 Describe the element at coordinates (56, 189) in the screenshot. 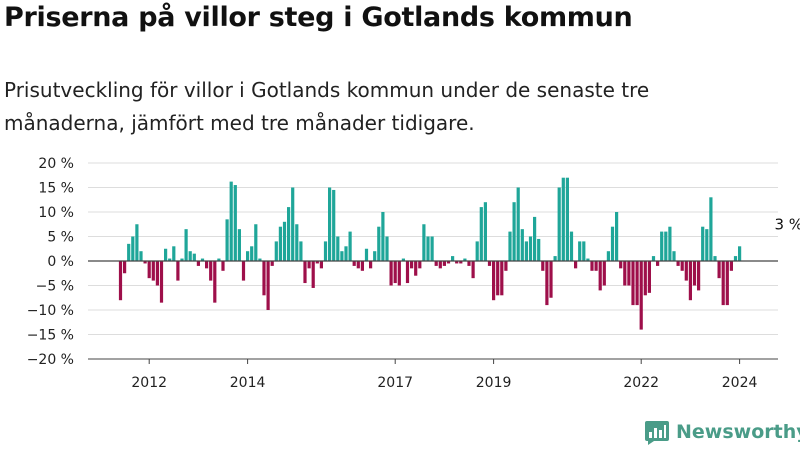

I see `y-tick-label: 15 %` at that location.